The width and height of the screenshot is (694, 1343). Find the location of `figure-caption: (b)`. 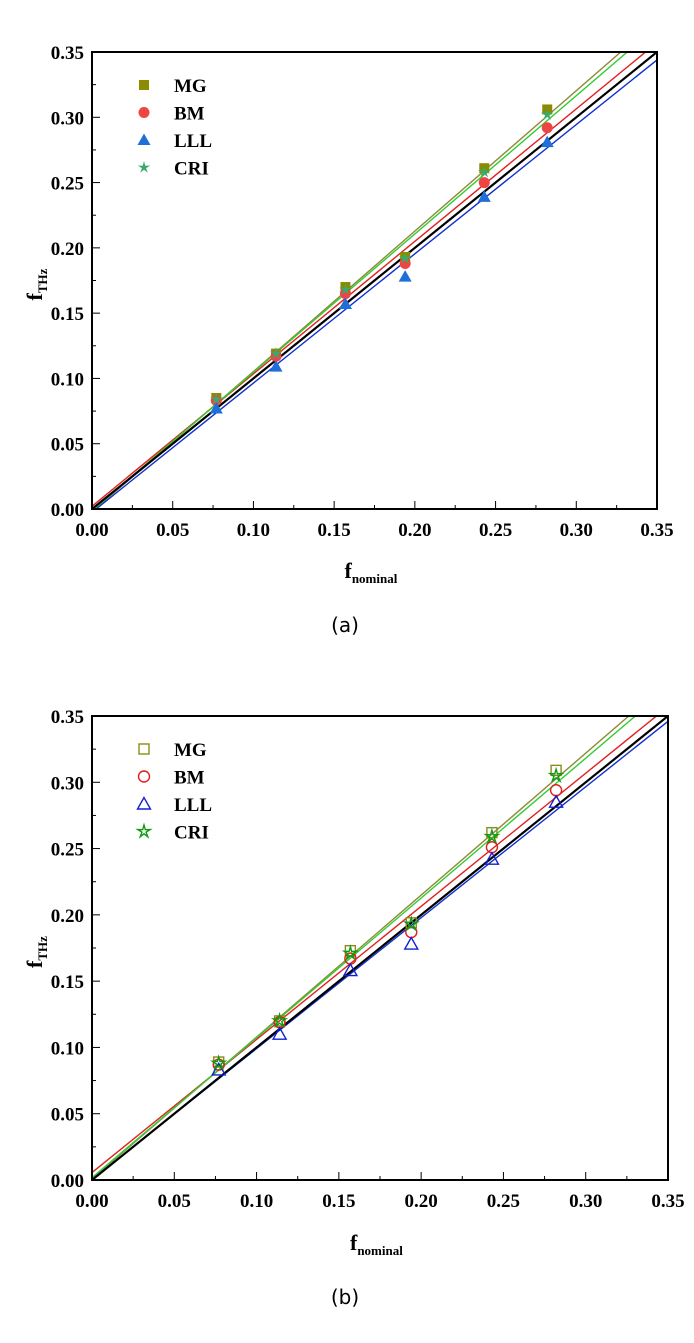

figure-caption: (b) is located at coordinates (345, 1297).